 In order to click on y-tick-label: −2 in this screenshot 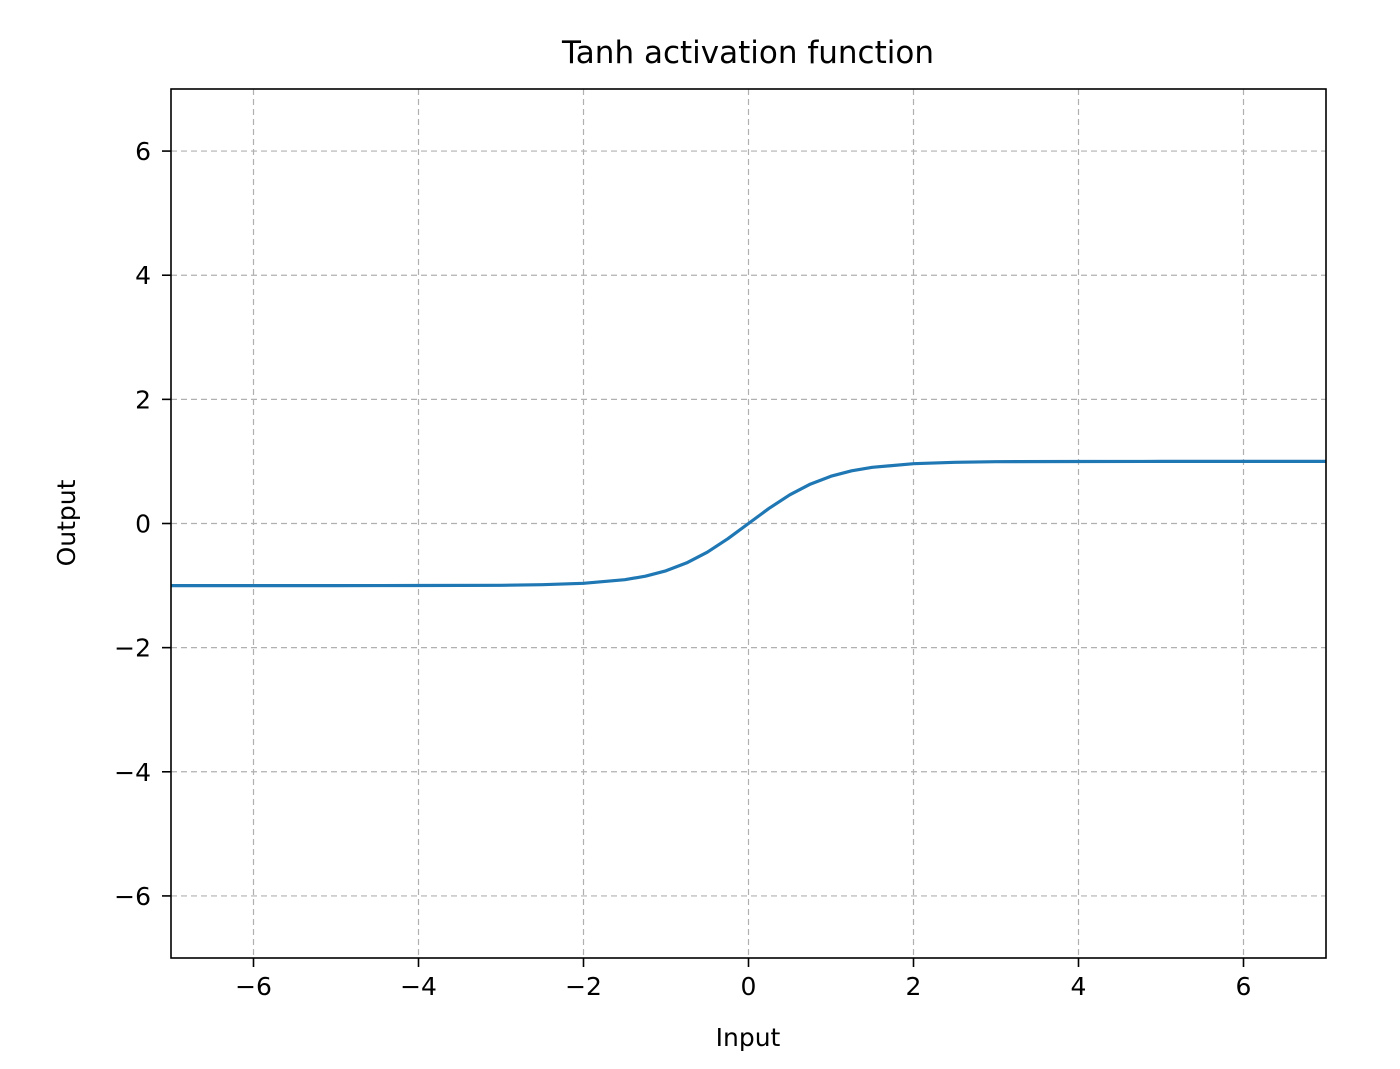, I will do `click(132, 648)`.